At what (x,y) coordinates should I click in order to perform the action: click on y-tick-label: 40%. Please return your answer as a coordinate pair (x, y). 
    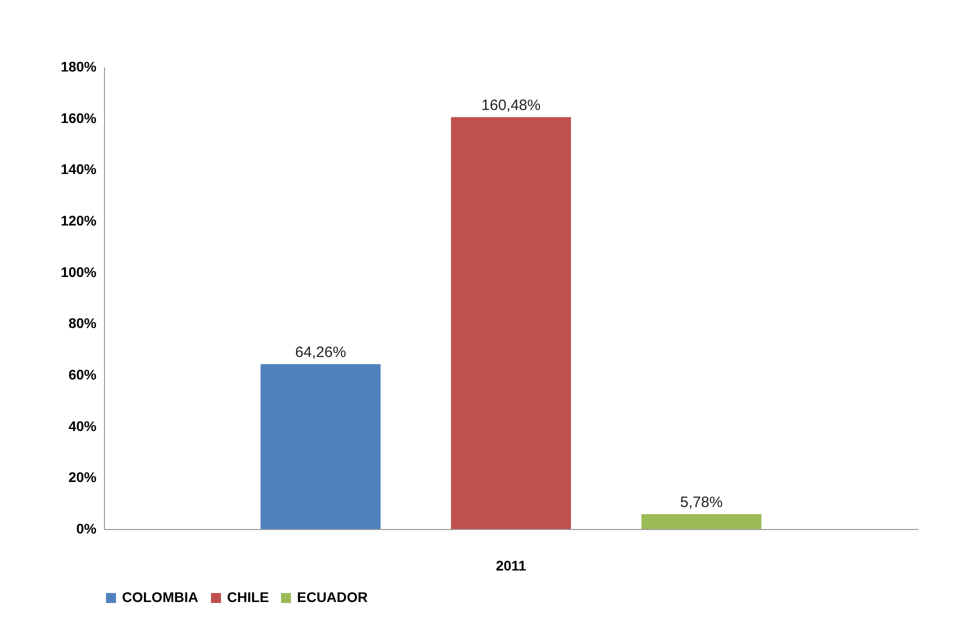
    Looking at the image, I should click on (83, 426).